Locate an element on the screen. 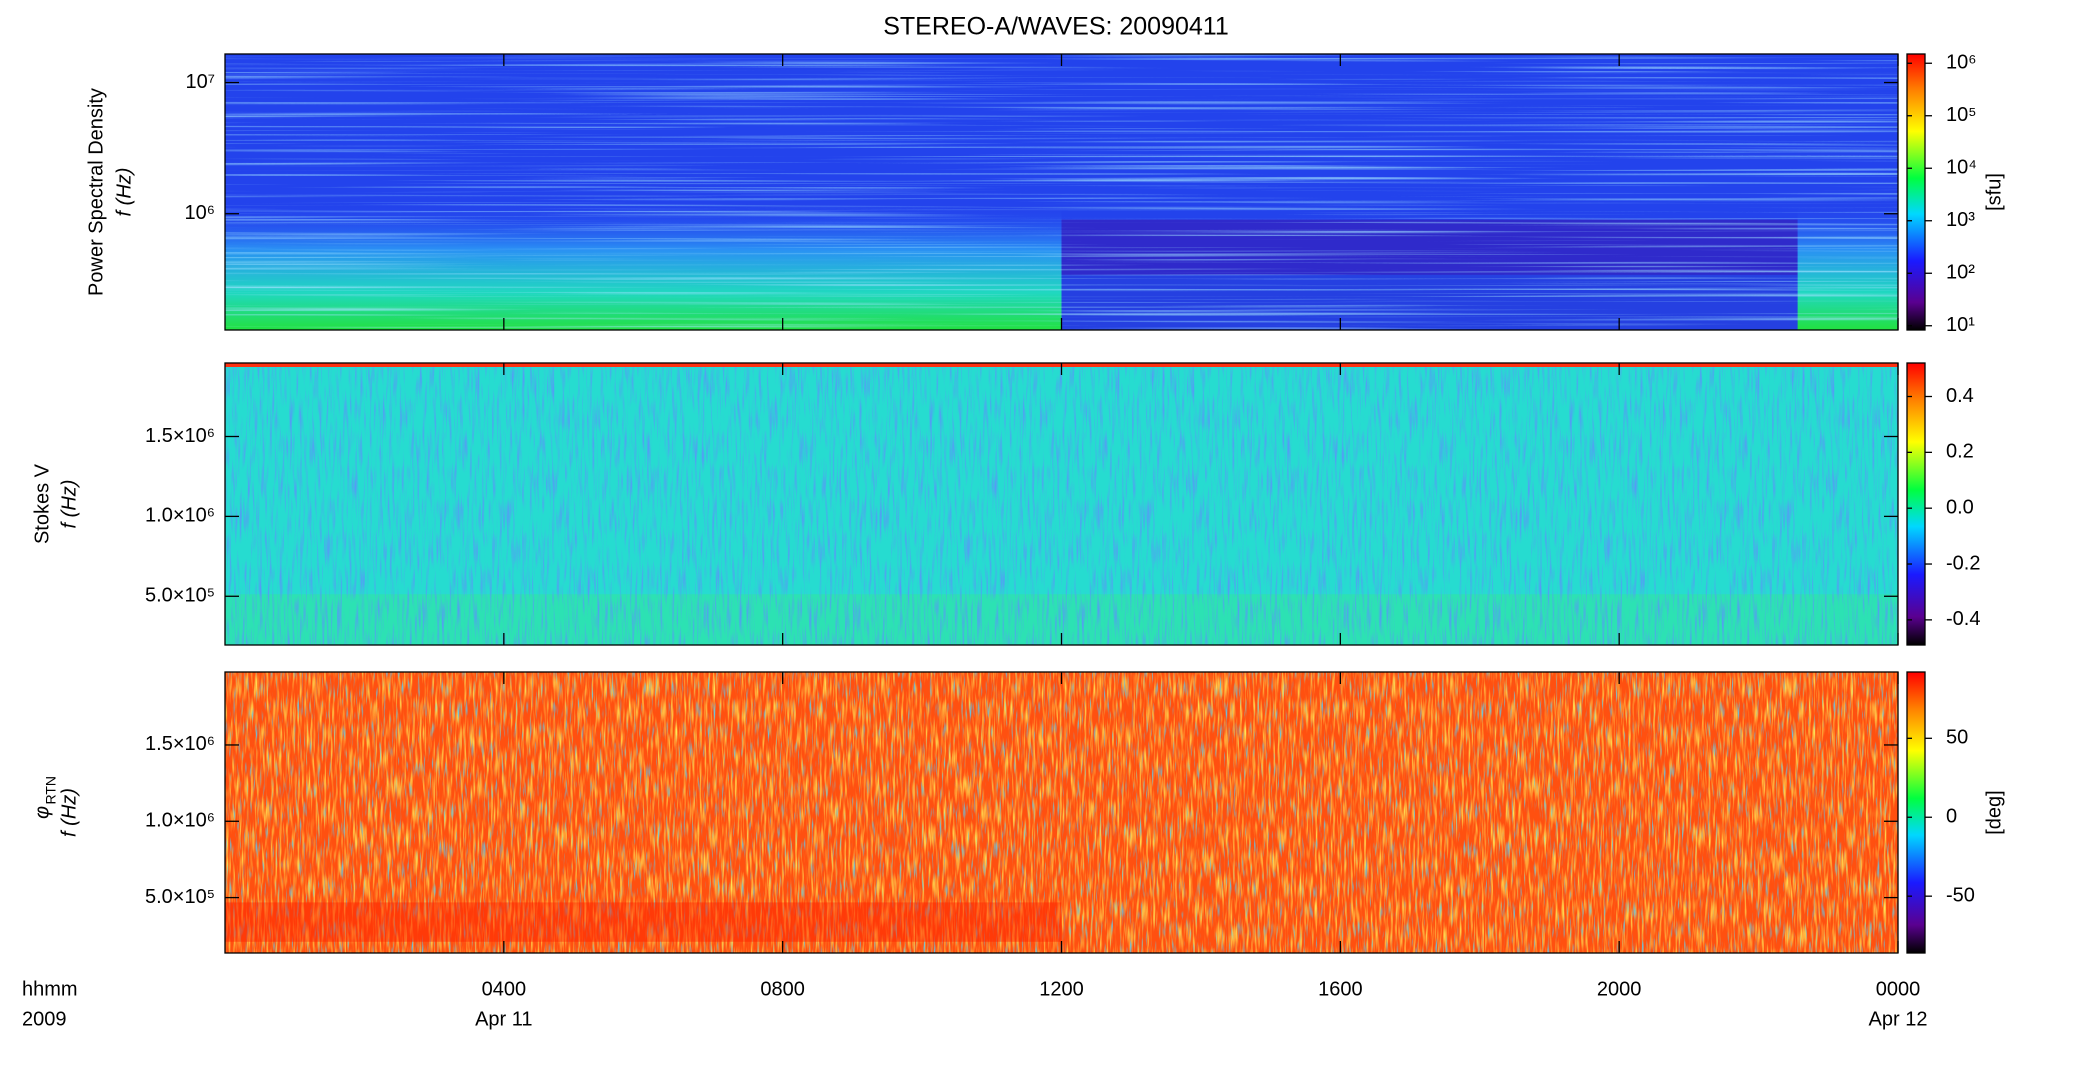 The height and width of the screenshot is (1080, 2096). colorbar-tick-label: 0.2 is located at coordinates (1960, 452).